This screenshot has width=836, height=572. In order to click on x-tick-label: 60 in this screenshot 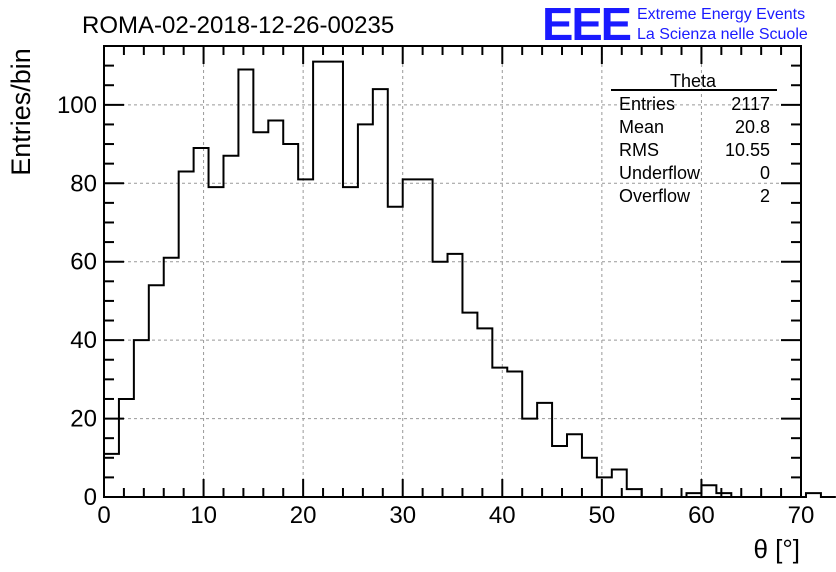, I will do `click(701, 515)`.